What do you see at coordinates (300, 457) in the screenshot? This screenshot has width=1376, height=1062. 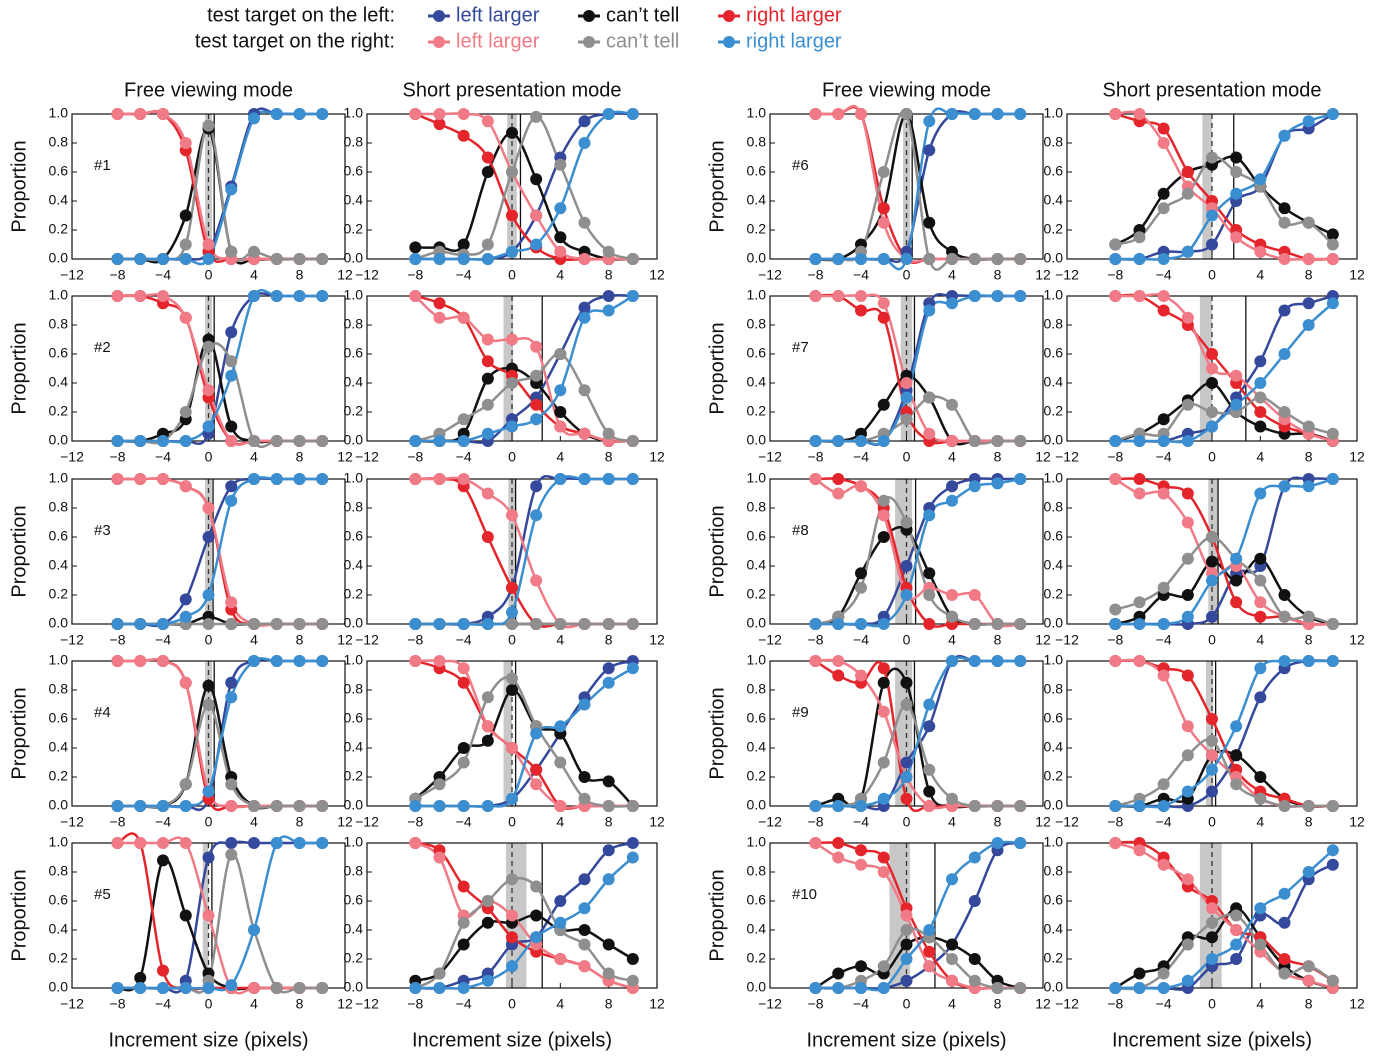 I see `x-tick-label: 8` at bounding box center [300, 457].